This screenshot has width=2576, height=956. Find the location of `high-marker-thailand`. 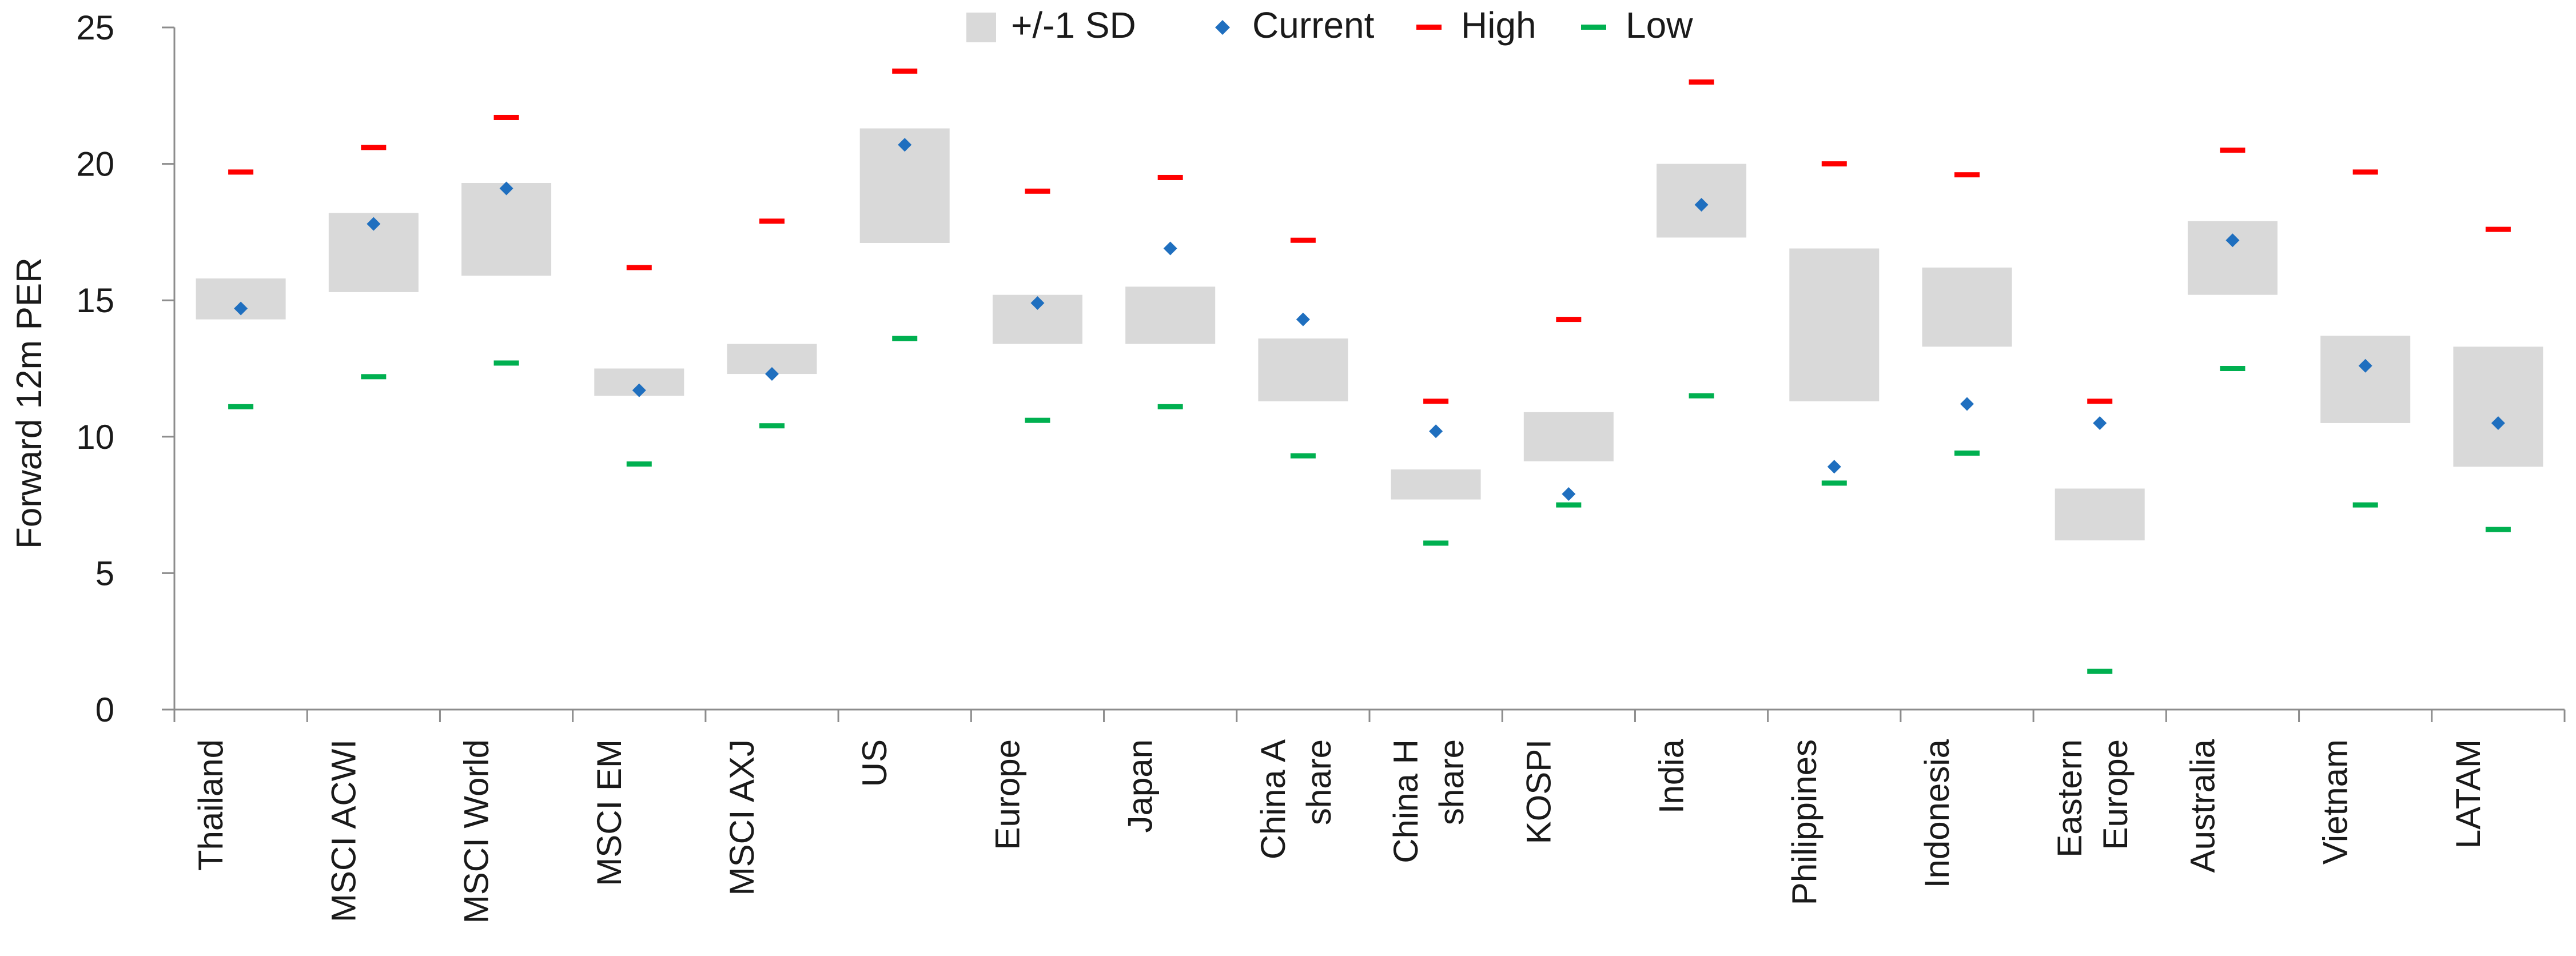

high-marker-thailand is located at coordinates (241, 172).